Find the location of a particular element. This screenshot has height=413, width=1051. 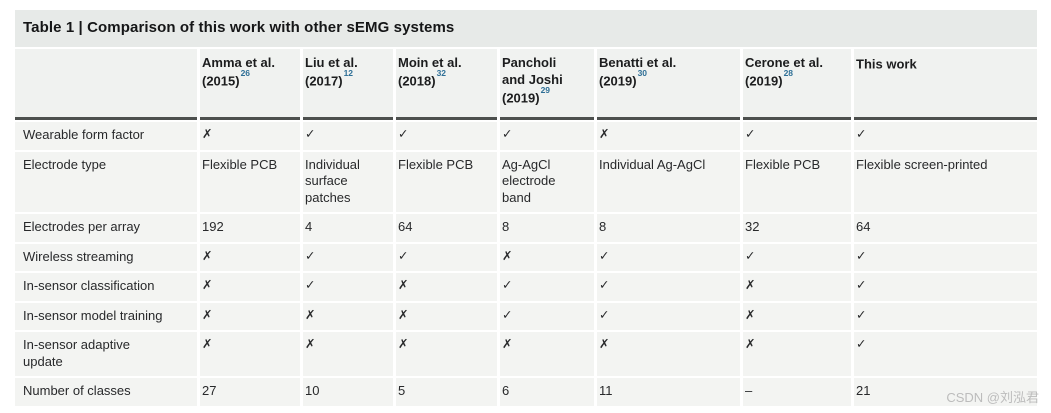

table-cell: Individual surface patches is located at coordinates (348, 181).